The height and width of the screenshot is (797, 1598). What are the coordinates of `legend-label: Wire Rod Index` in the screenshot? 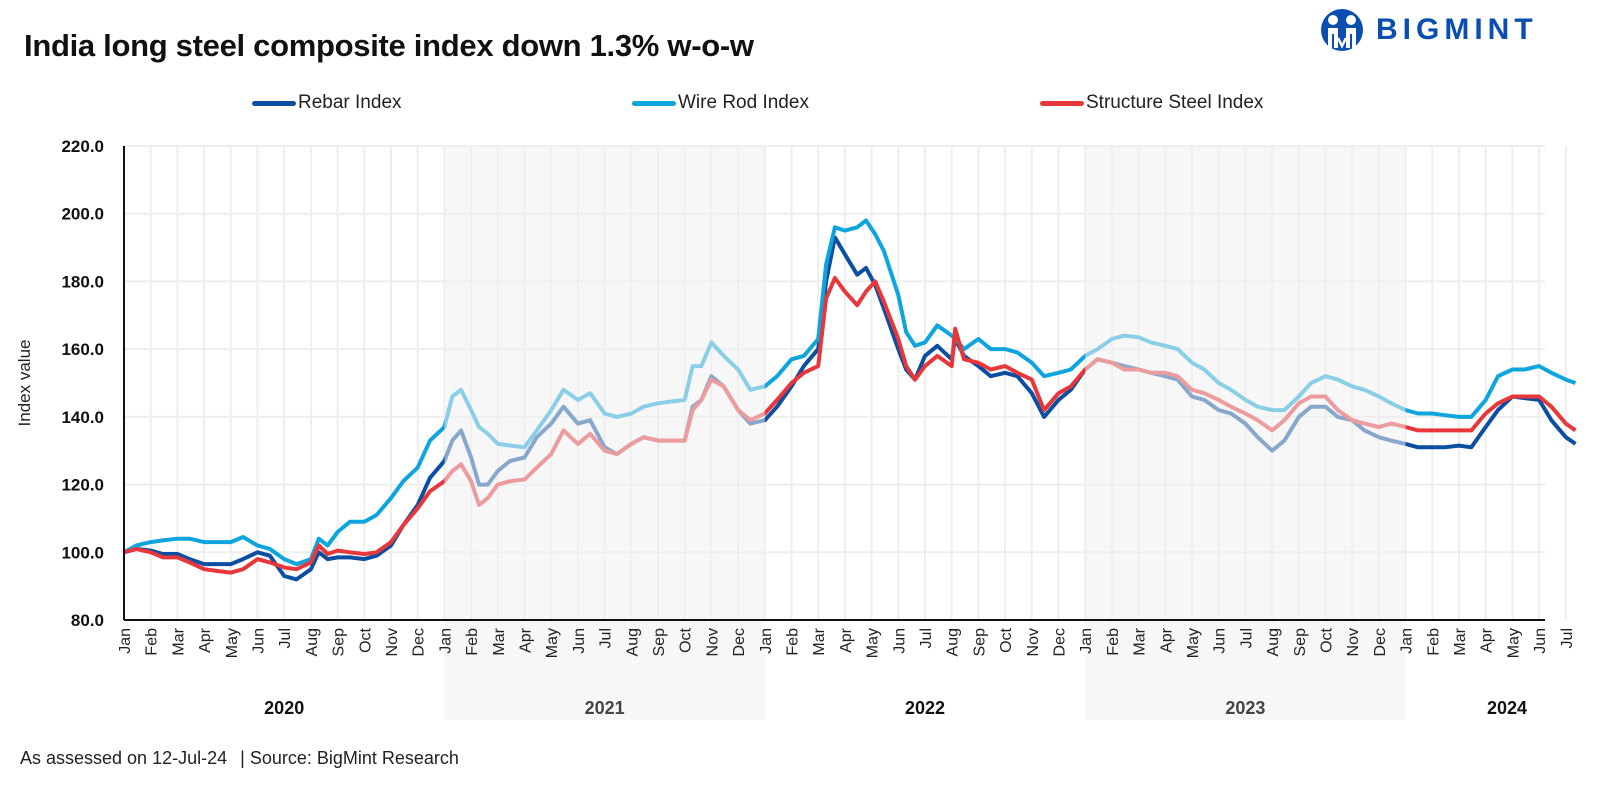 It's located at (743, 102).